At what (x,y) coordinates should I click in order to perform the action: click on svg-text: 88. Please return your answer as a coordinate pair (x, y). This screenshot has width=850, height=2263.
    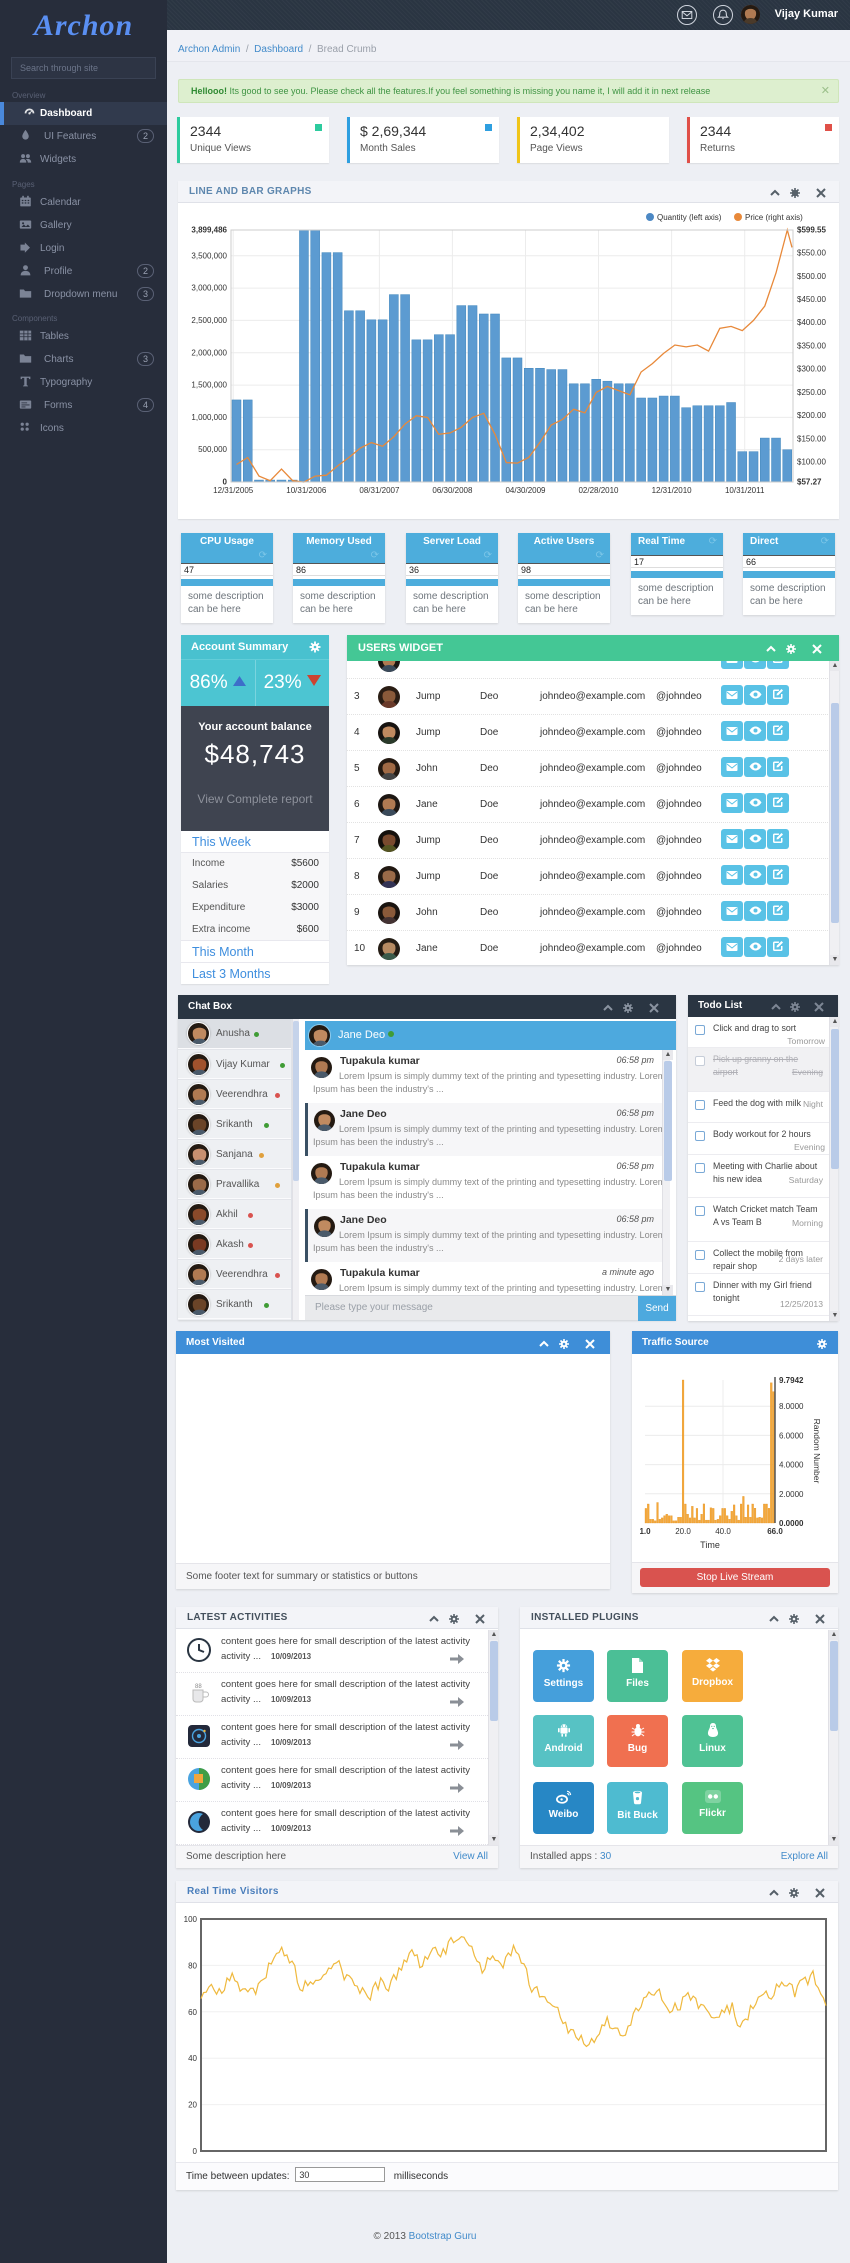
    Looking at the image, I should click on (198, 1687).